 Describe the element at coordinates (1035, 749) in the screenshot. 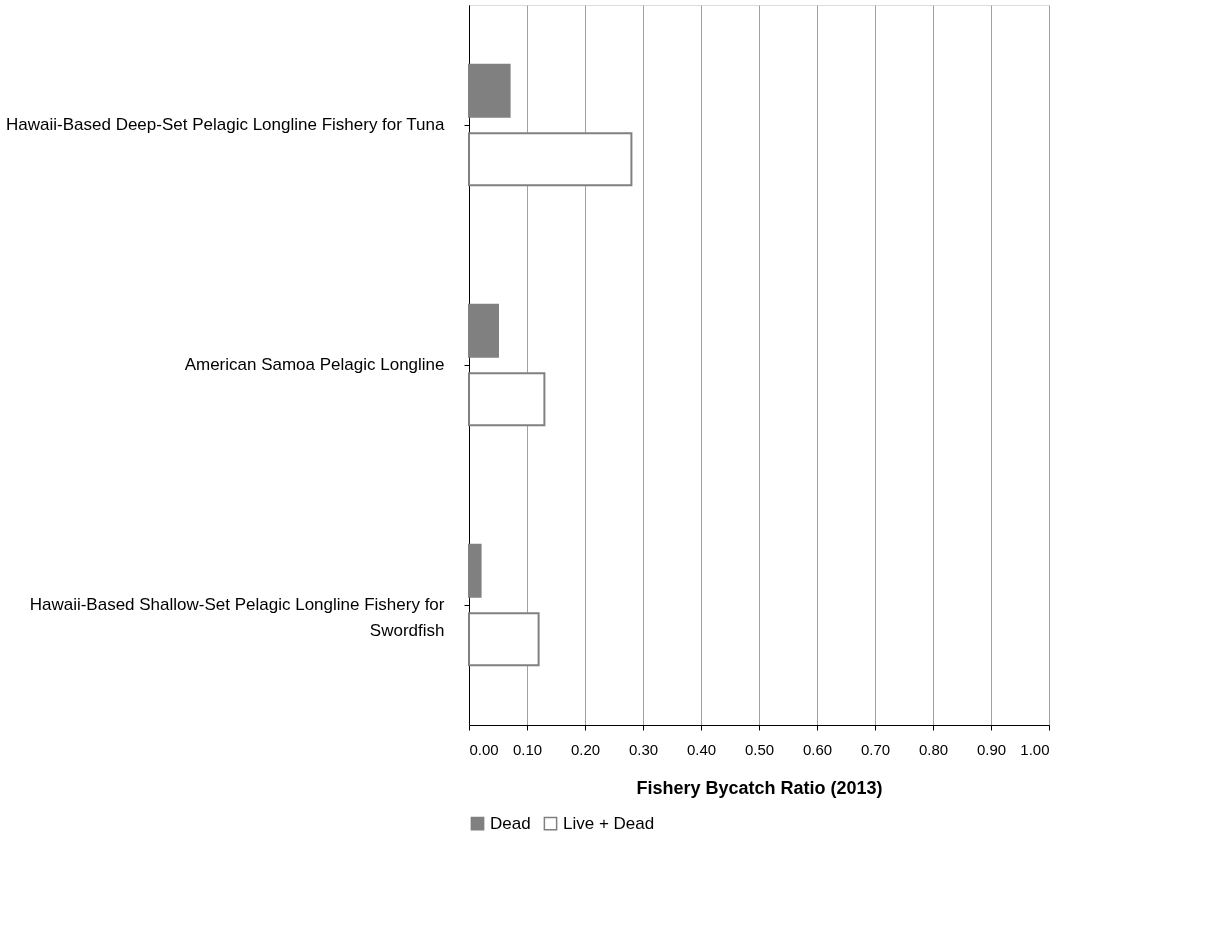

I see `x-tick-label: 1.00` at that location.